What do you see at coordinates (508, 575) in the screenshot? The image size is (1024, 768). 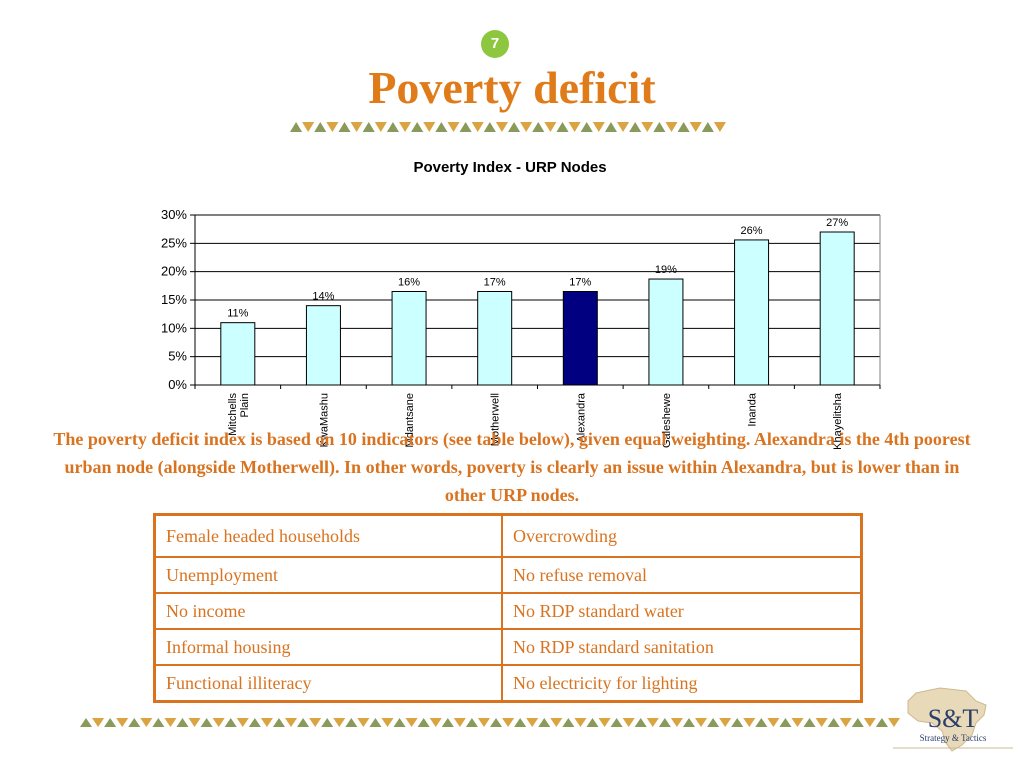 I see `table-row: Unemployment No refuse removal` at bounding box center [508, 575].